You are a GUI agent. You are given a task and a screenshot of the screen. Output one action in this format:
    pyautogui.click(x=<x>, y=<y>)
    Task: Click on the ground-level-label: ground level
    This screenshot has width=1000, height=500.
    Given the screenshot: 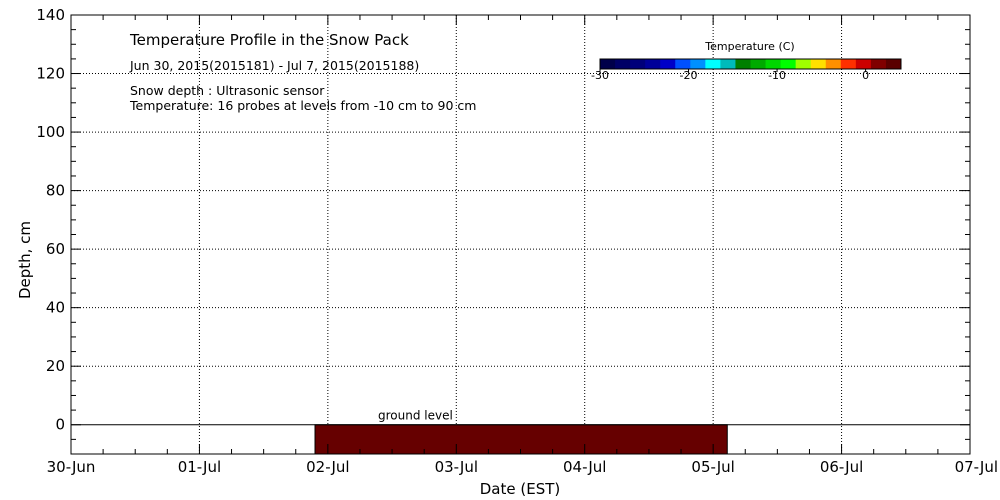 What is the action you would take?
    pyautogui.click(x=415, y=416)
    